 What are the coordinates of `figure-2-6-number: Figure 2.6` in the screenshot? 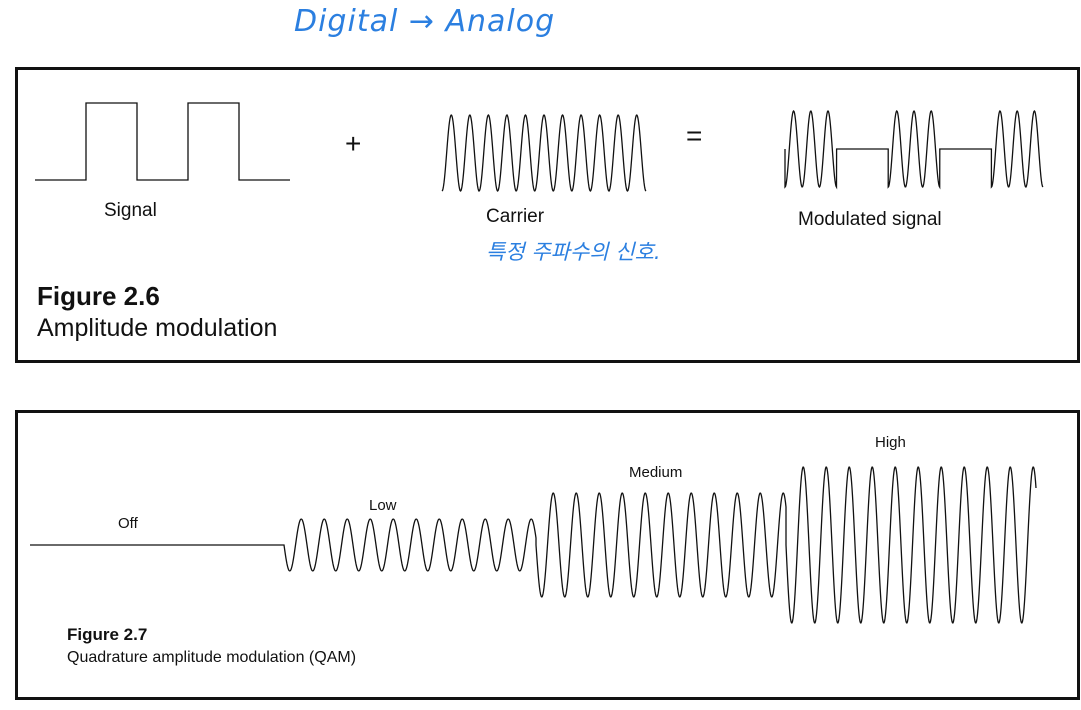 It's located at (98, 296).